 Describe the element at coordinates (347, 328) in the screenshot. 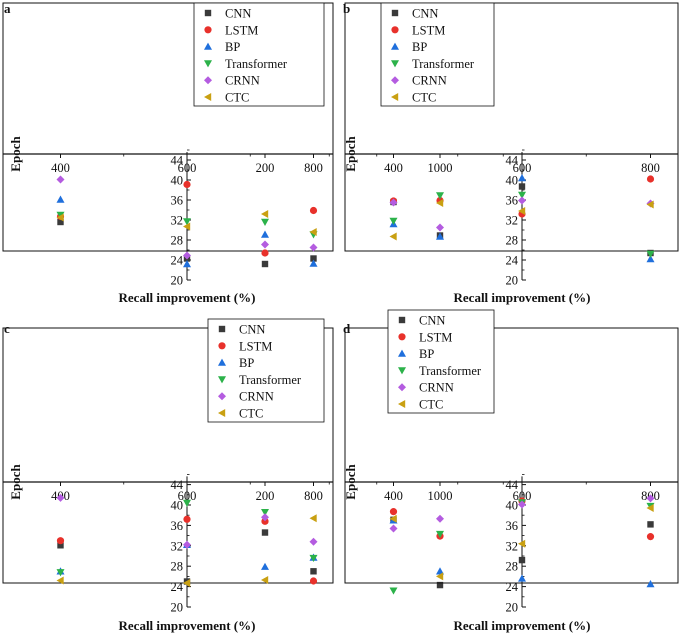

I see `panel-label: d` at that location.